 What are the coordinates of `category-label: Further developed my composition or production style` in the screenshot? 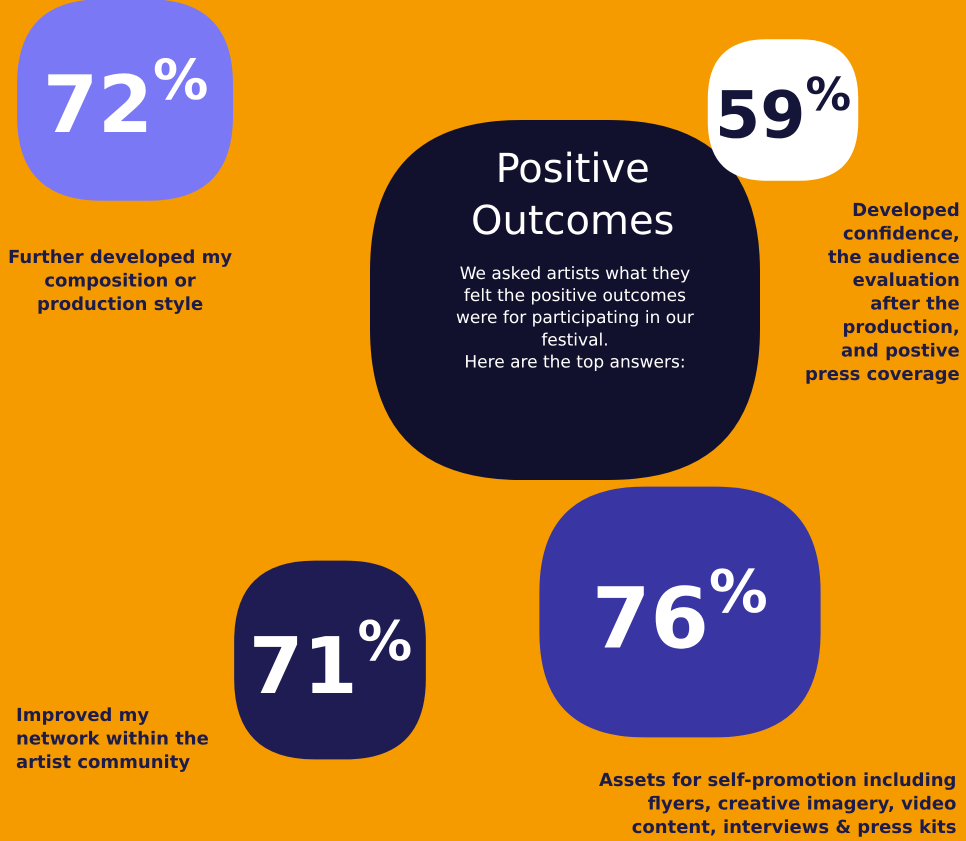 It's located at (120, 281).